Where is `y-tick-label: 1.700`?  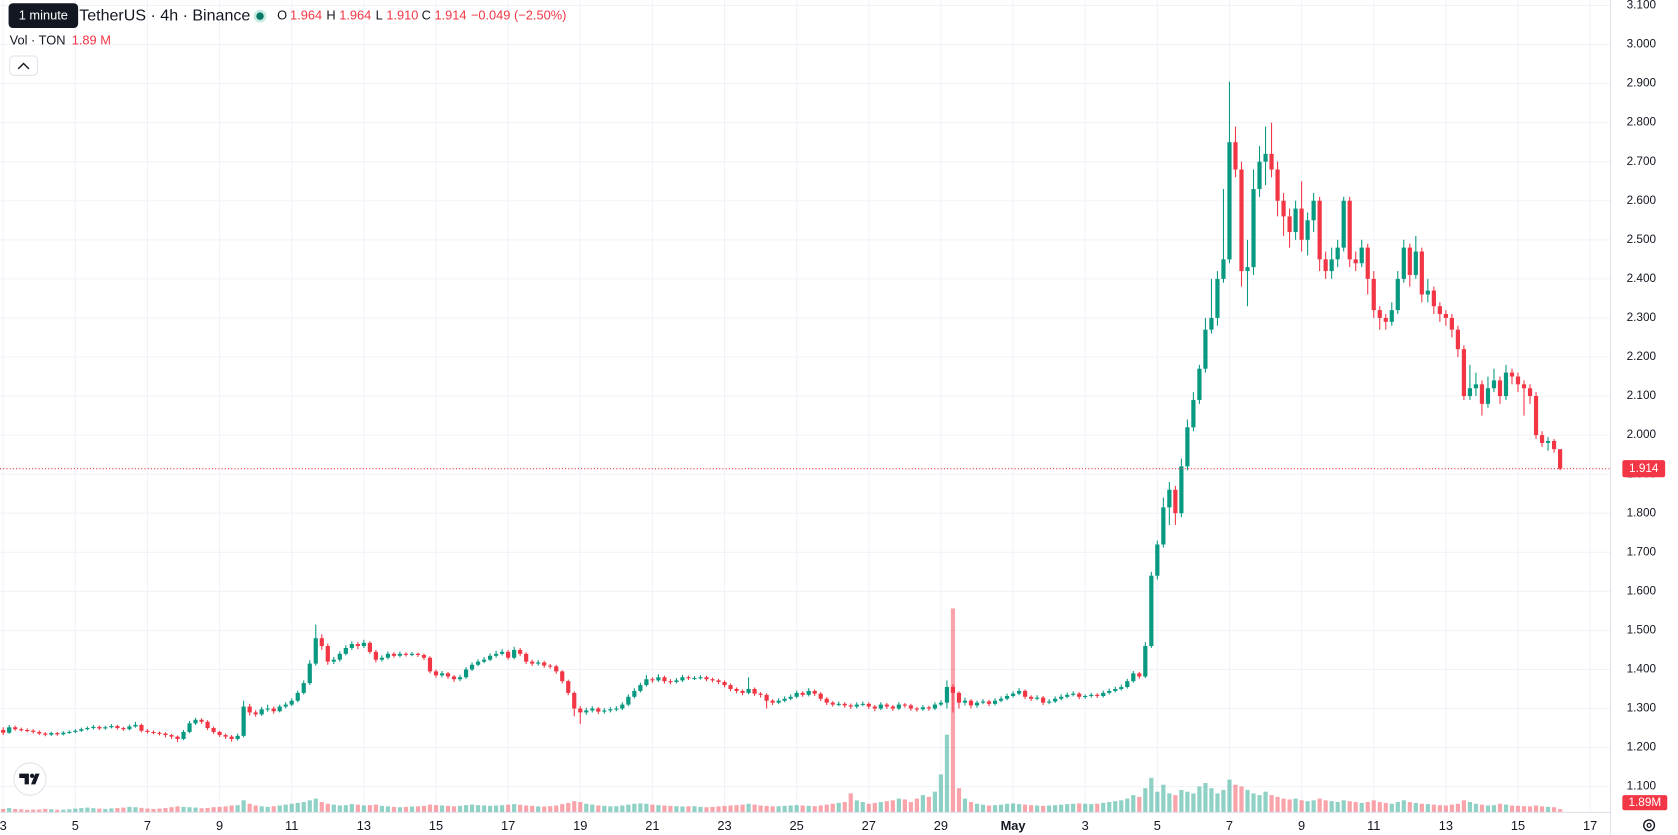 y-tick-label: 1.700 is located at coordinates (1642, 551).